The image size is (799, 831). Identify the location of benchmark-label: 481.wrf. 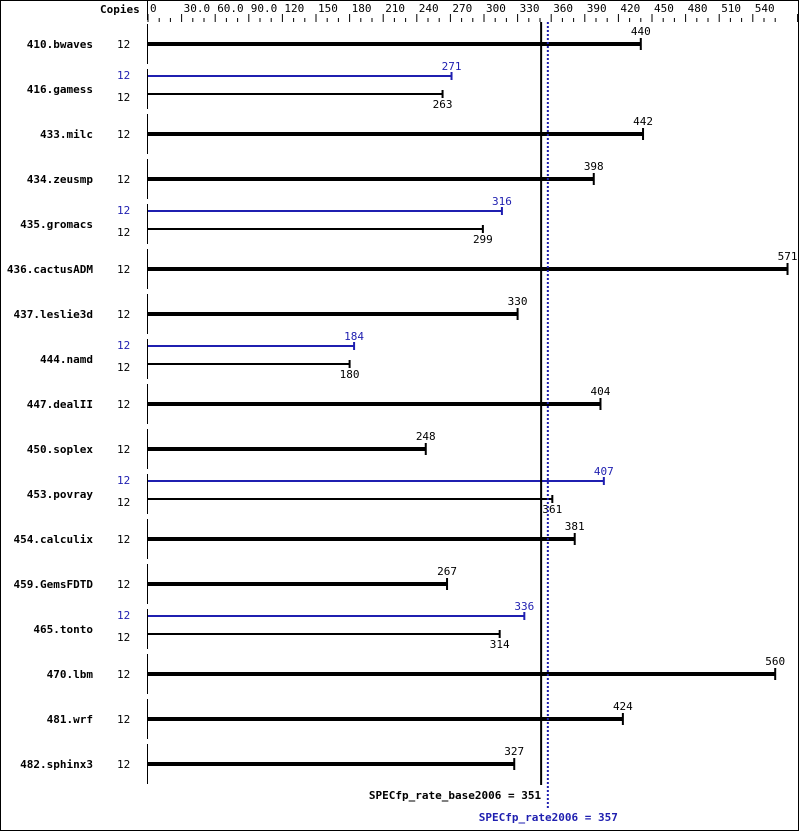
(70, 719).